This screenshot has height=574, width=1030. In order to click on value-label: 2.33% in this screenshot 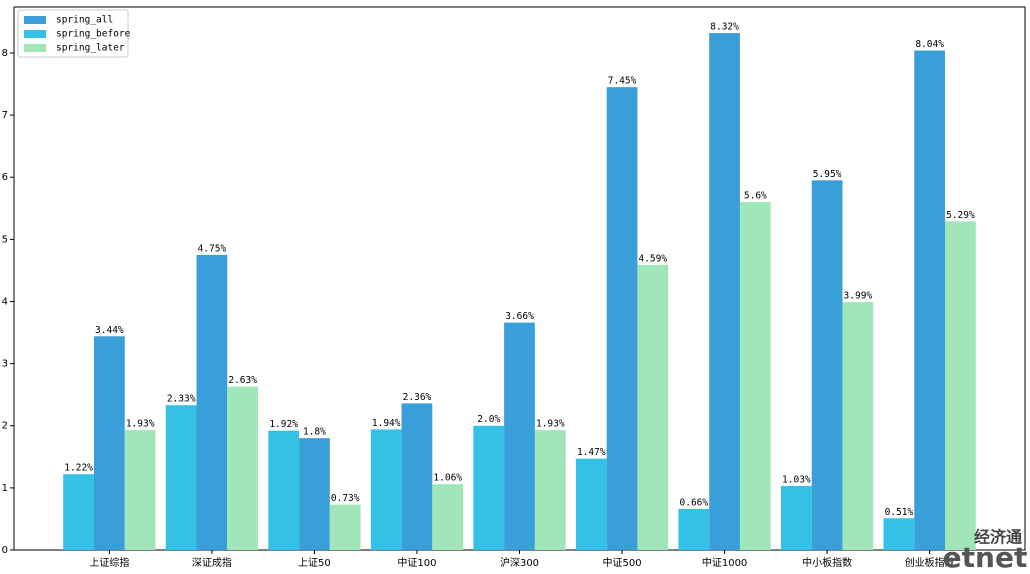, I will do `click(181, 399)`.